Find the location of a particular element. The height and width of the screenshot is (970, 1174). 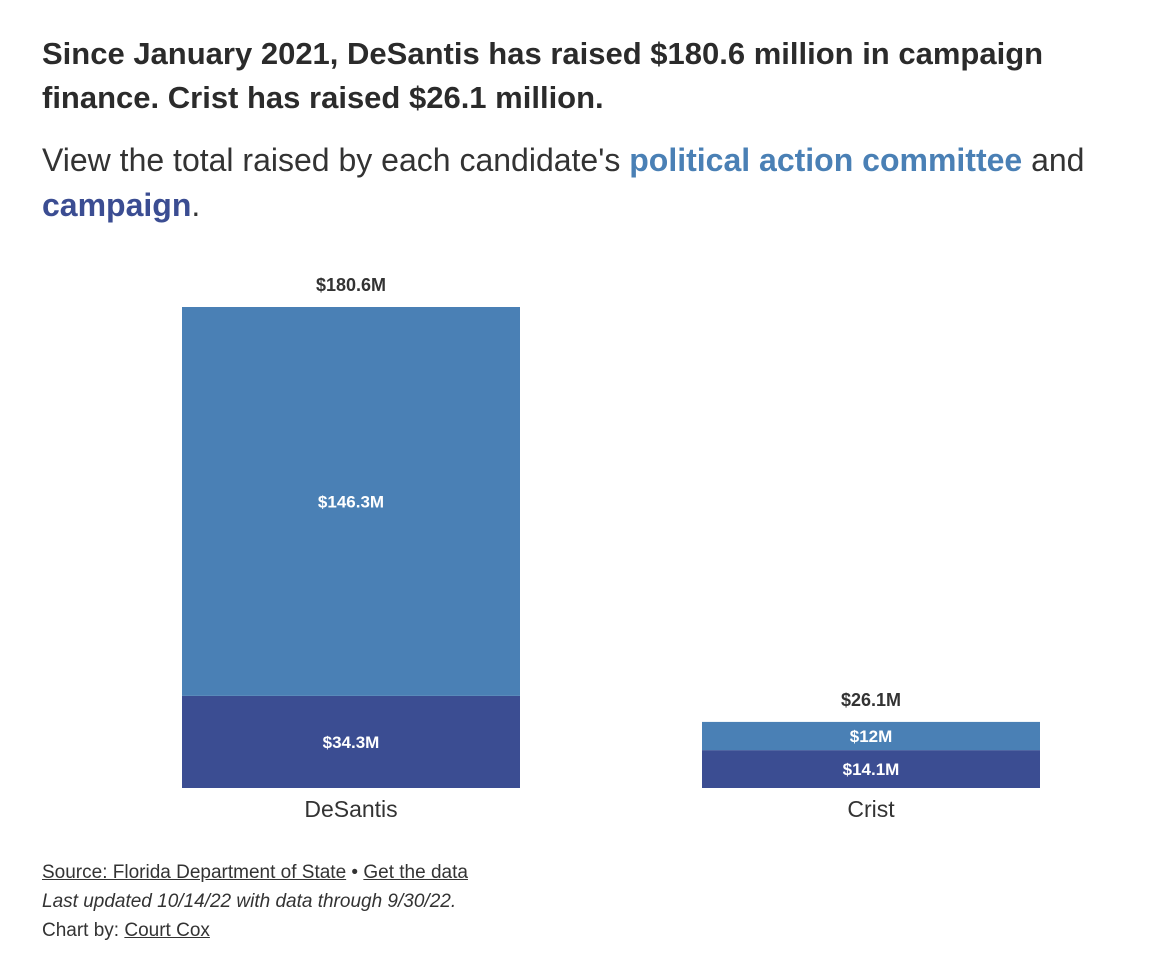

byline-prefix: Chart by: is located at coordinates (83, 930).